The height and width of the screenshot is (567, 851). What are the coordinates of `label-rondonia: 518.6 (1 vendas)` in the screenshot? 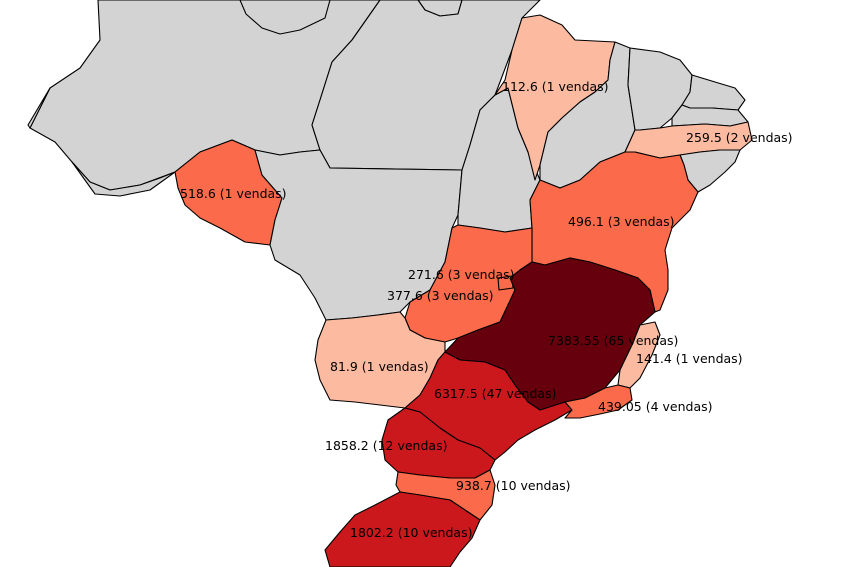 It's located at (233, 193).